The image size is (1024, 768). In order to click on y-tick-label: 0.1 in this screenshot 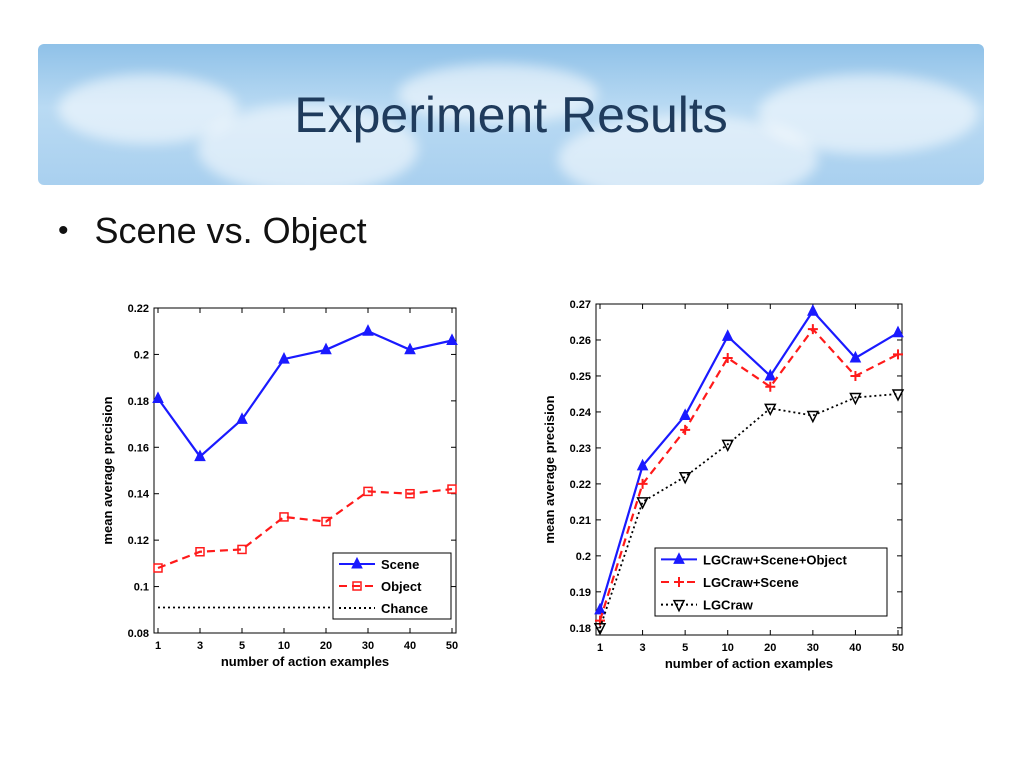, I will do `click(141, 588)`.